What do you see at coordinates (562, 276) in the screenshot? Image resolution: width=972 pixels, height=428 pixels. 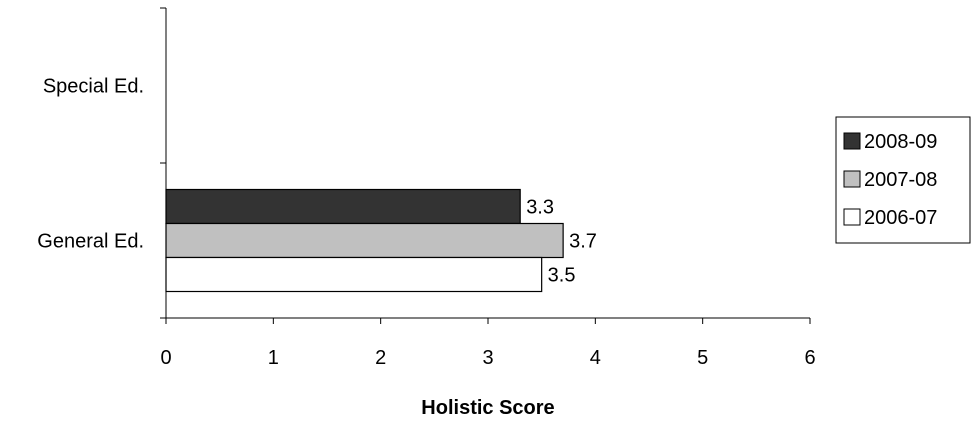 I see `data-label: 3.5` at bounding box center [562, 276].